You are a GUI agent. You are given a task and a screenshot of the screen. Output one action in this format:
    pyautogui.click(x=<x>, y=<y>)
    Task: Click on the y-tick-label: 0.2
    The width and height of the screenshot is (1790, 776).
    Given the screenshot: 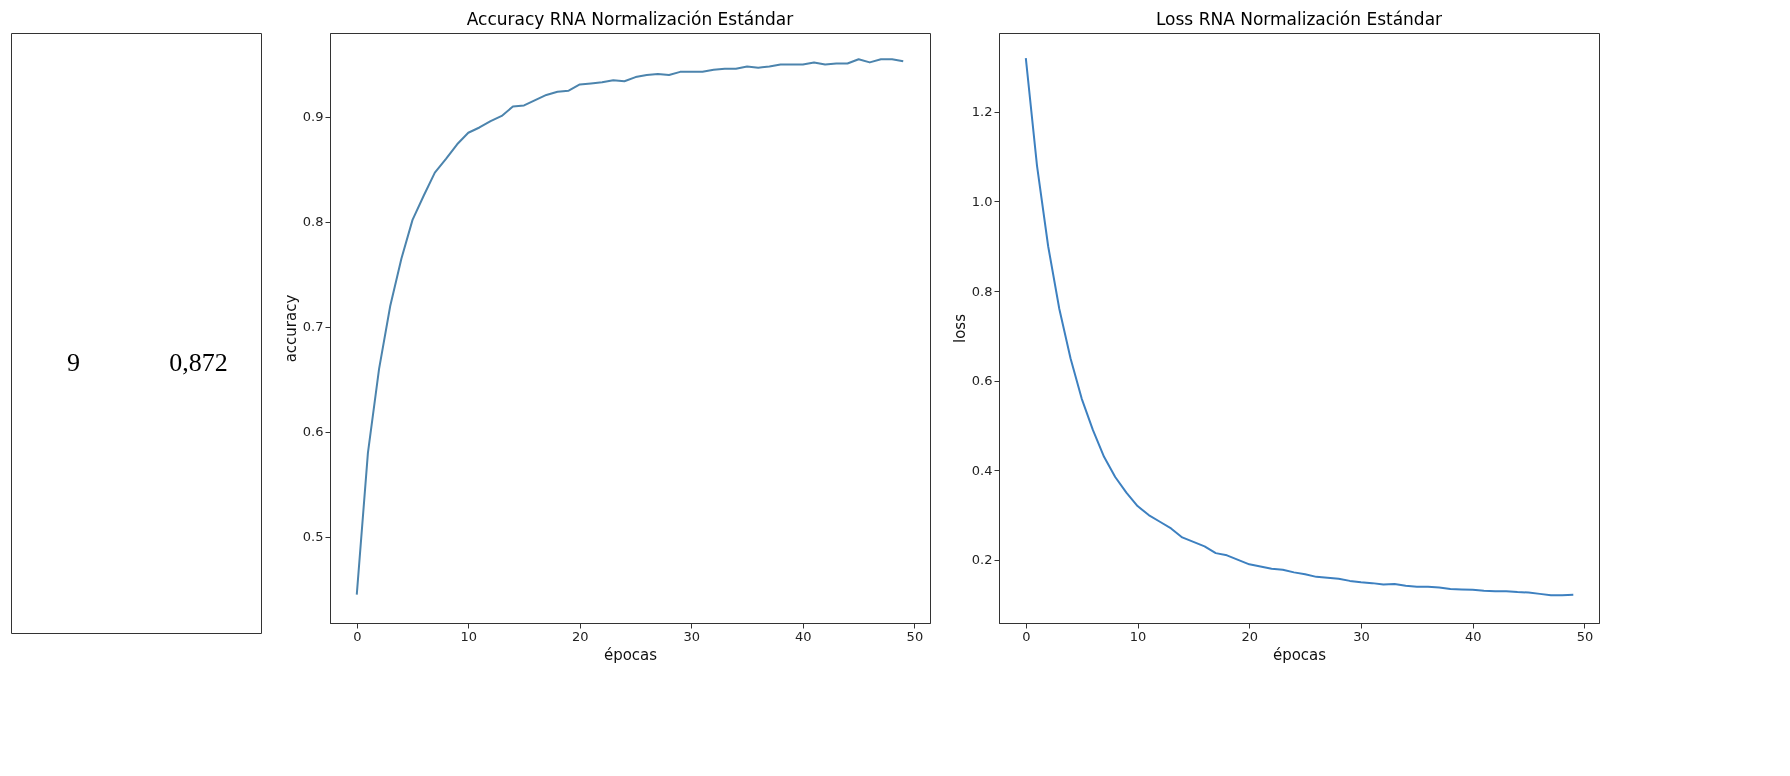 What is the action you would take?
    pyautogui.click(x=982, y=560)
    